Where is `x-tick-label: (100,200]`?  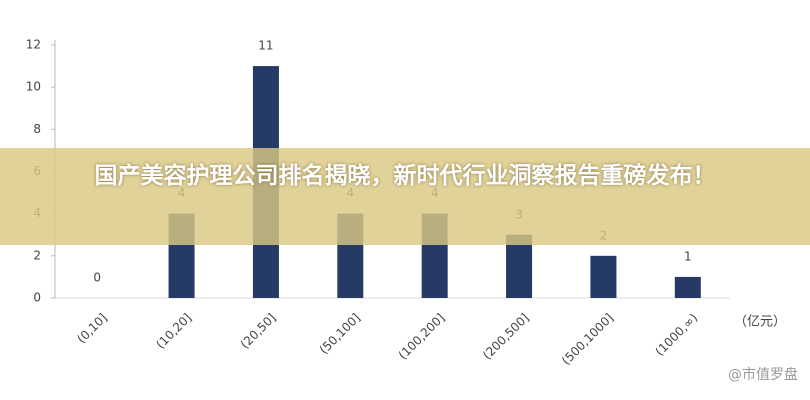 x-tick-label: (100,200] is located at coordinates (422, 337).